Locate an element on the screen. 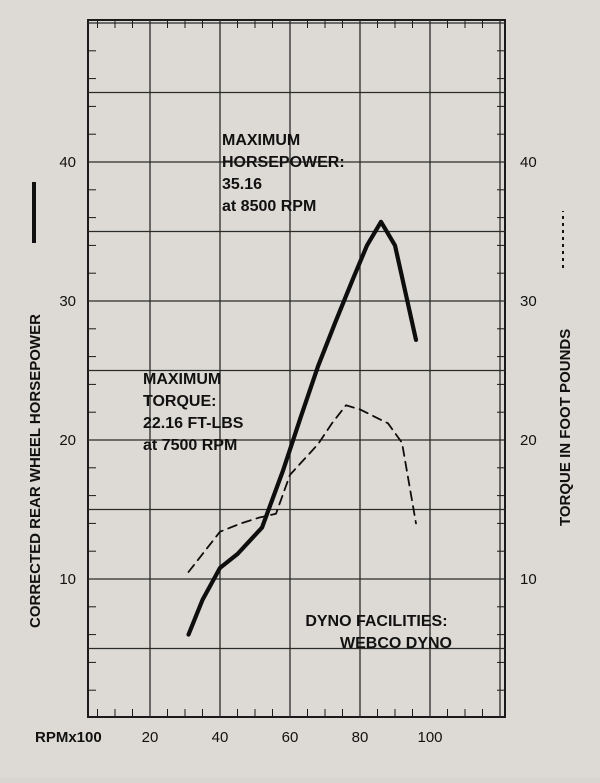  y-tick-label-right: 20 is located at coordinates (528, 440).